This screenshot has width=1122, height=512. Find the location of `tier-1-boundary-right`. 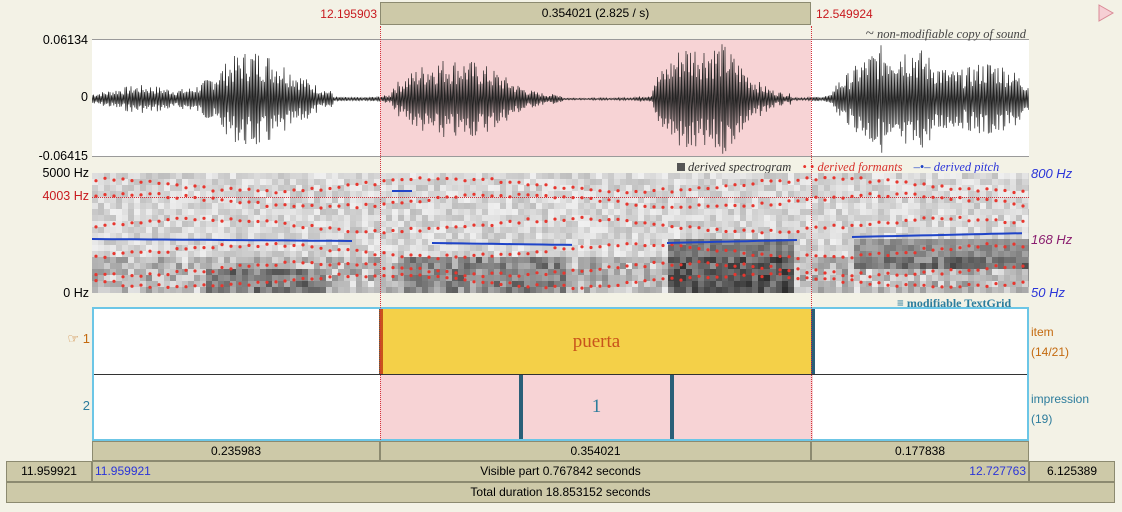

tier-1-boundary-right is located at coordinates (813, 341).